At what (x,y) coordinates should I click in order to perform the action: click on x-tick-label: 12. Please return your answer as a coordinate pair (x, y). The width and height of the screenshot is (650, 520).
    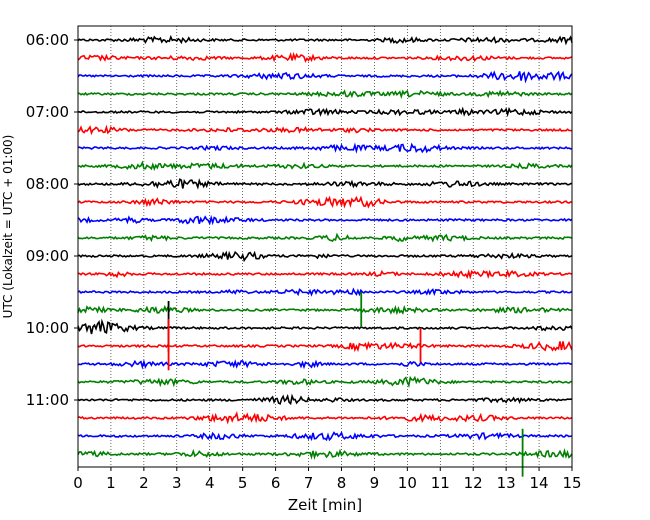
    Looking at the image, I should click on (473, 483).